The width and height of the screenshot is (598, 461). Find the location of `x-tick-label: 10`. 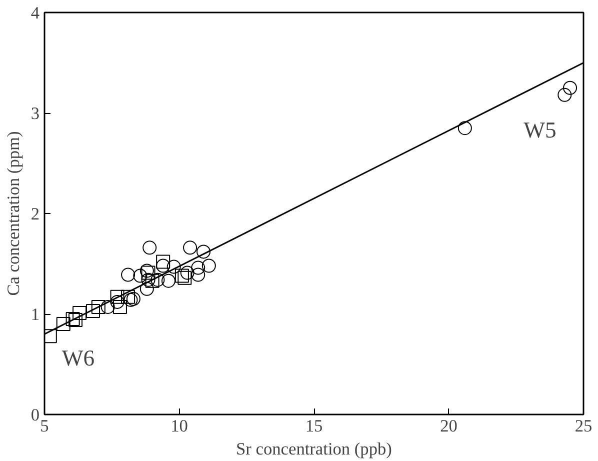

x-tick-label: 10 is located at coordinates (179, 426).